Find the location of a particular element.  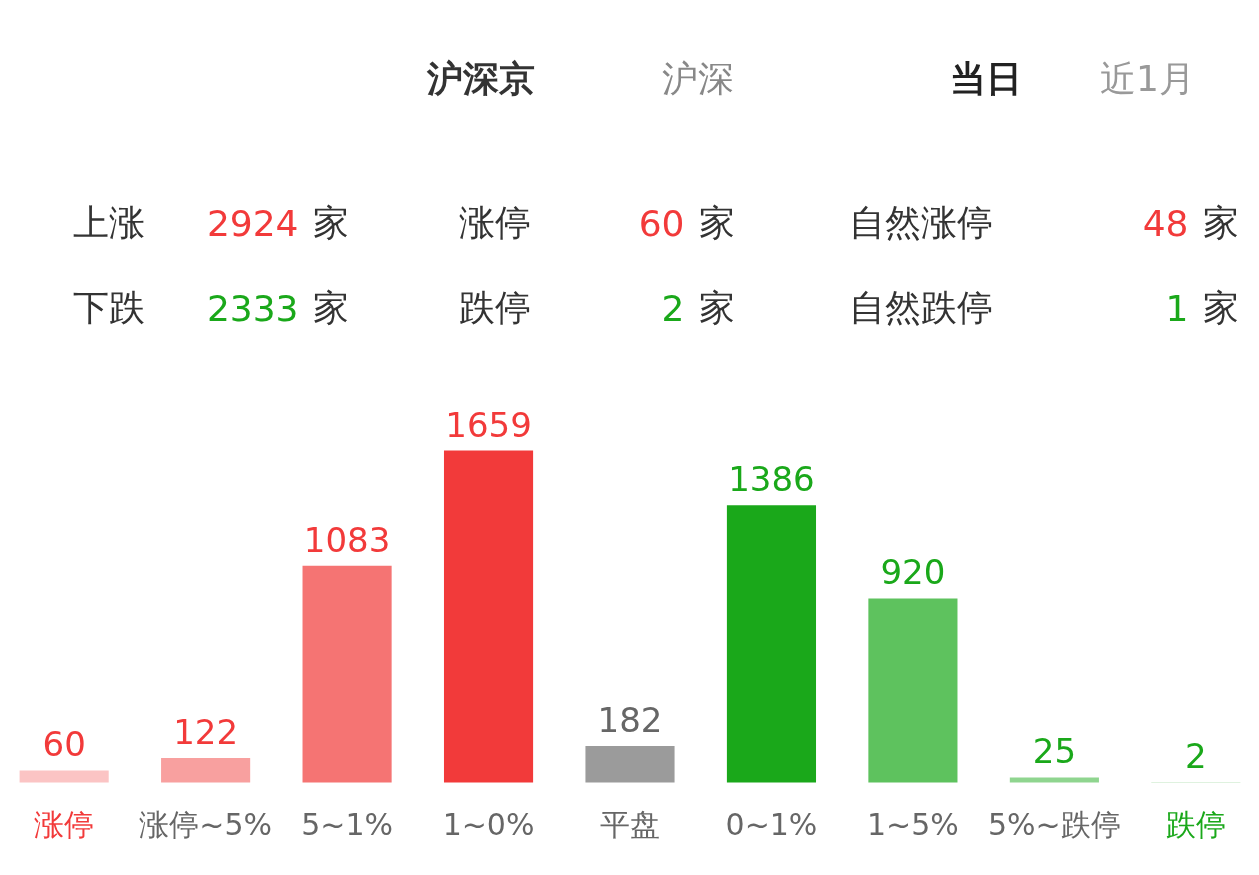

x-tick-label: 平盘 is located at coordinates (630, 824).